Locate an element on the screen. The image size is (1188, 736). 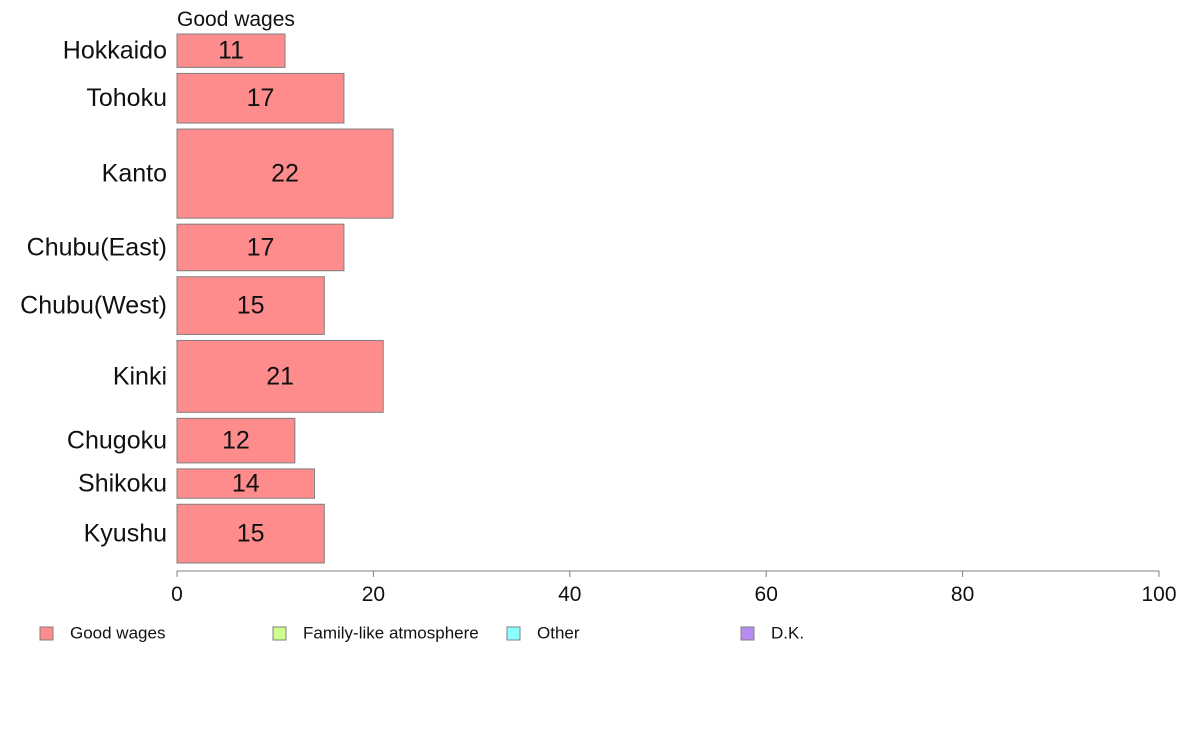
x-tick-label: 80 is located at coordinates (962, 594).